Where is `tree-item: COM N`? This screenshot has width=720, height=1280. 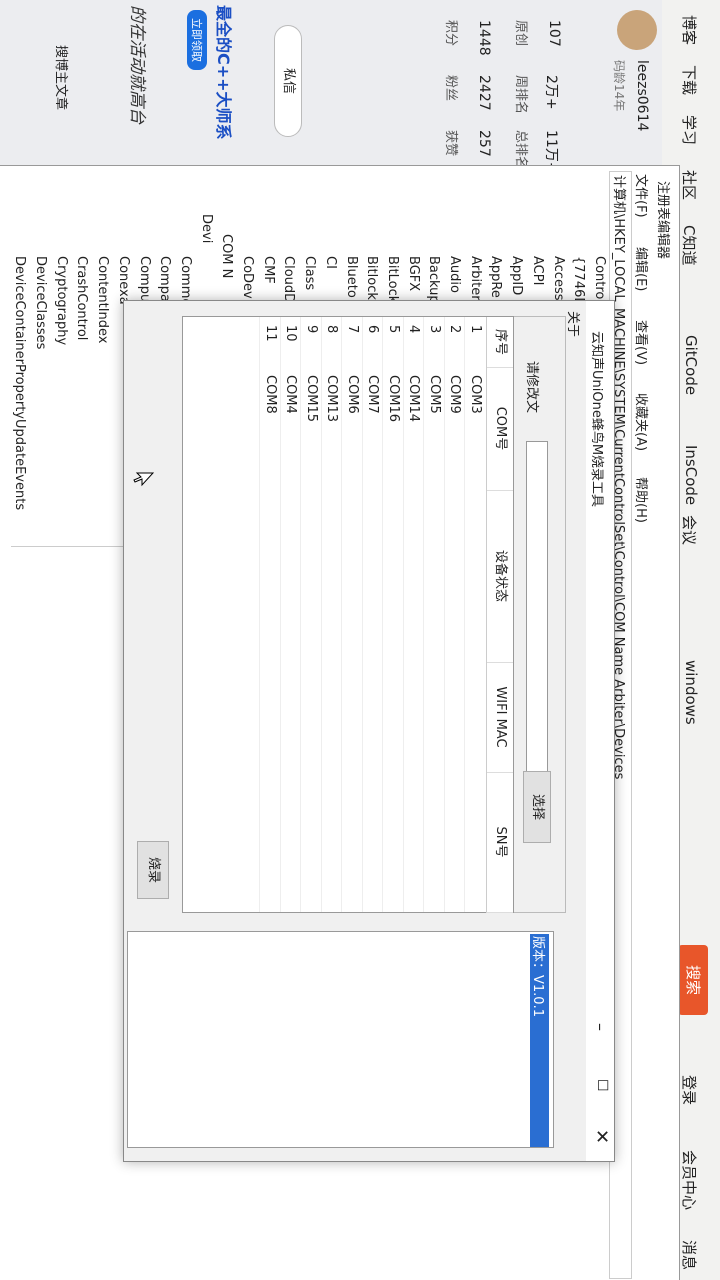 tree-item: COM N is located at coordinates (227, 256).